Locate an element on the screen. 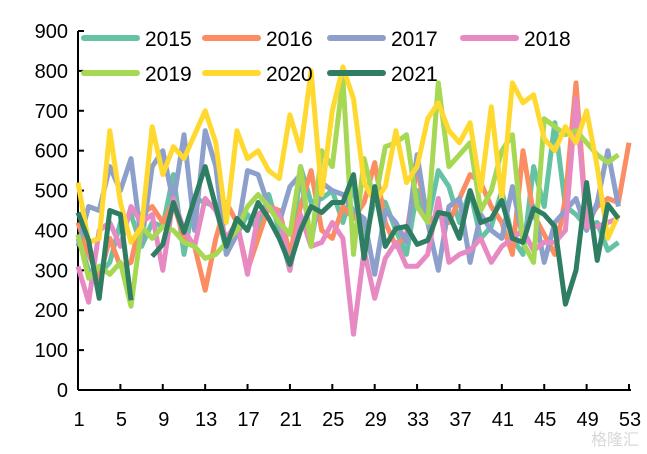 The image size is (647, 454). legend-label-2021: 2021 is located at coordinates (414, 74).